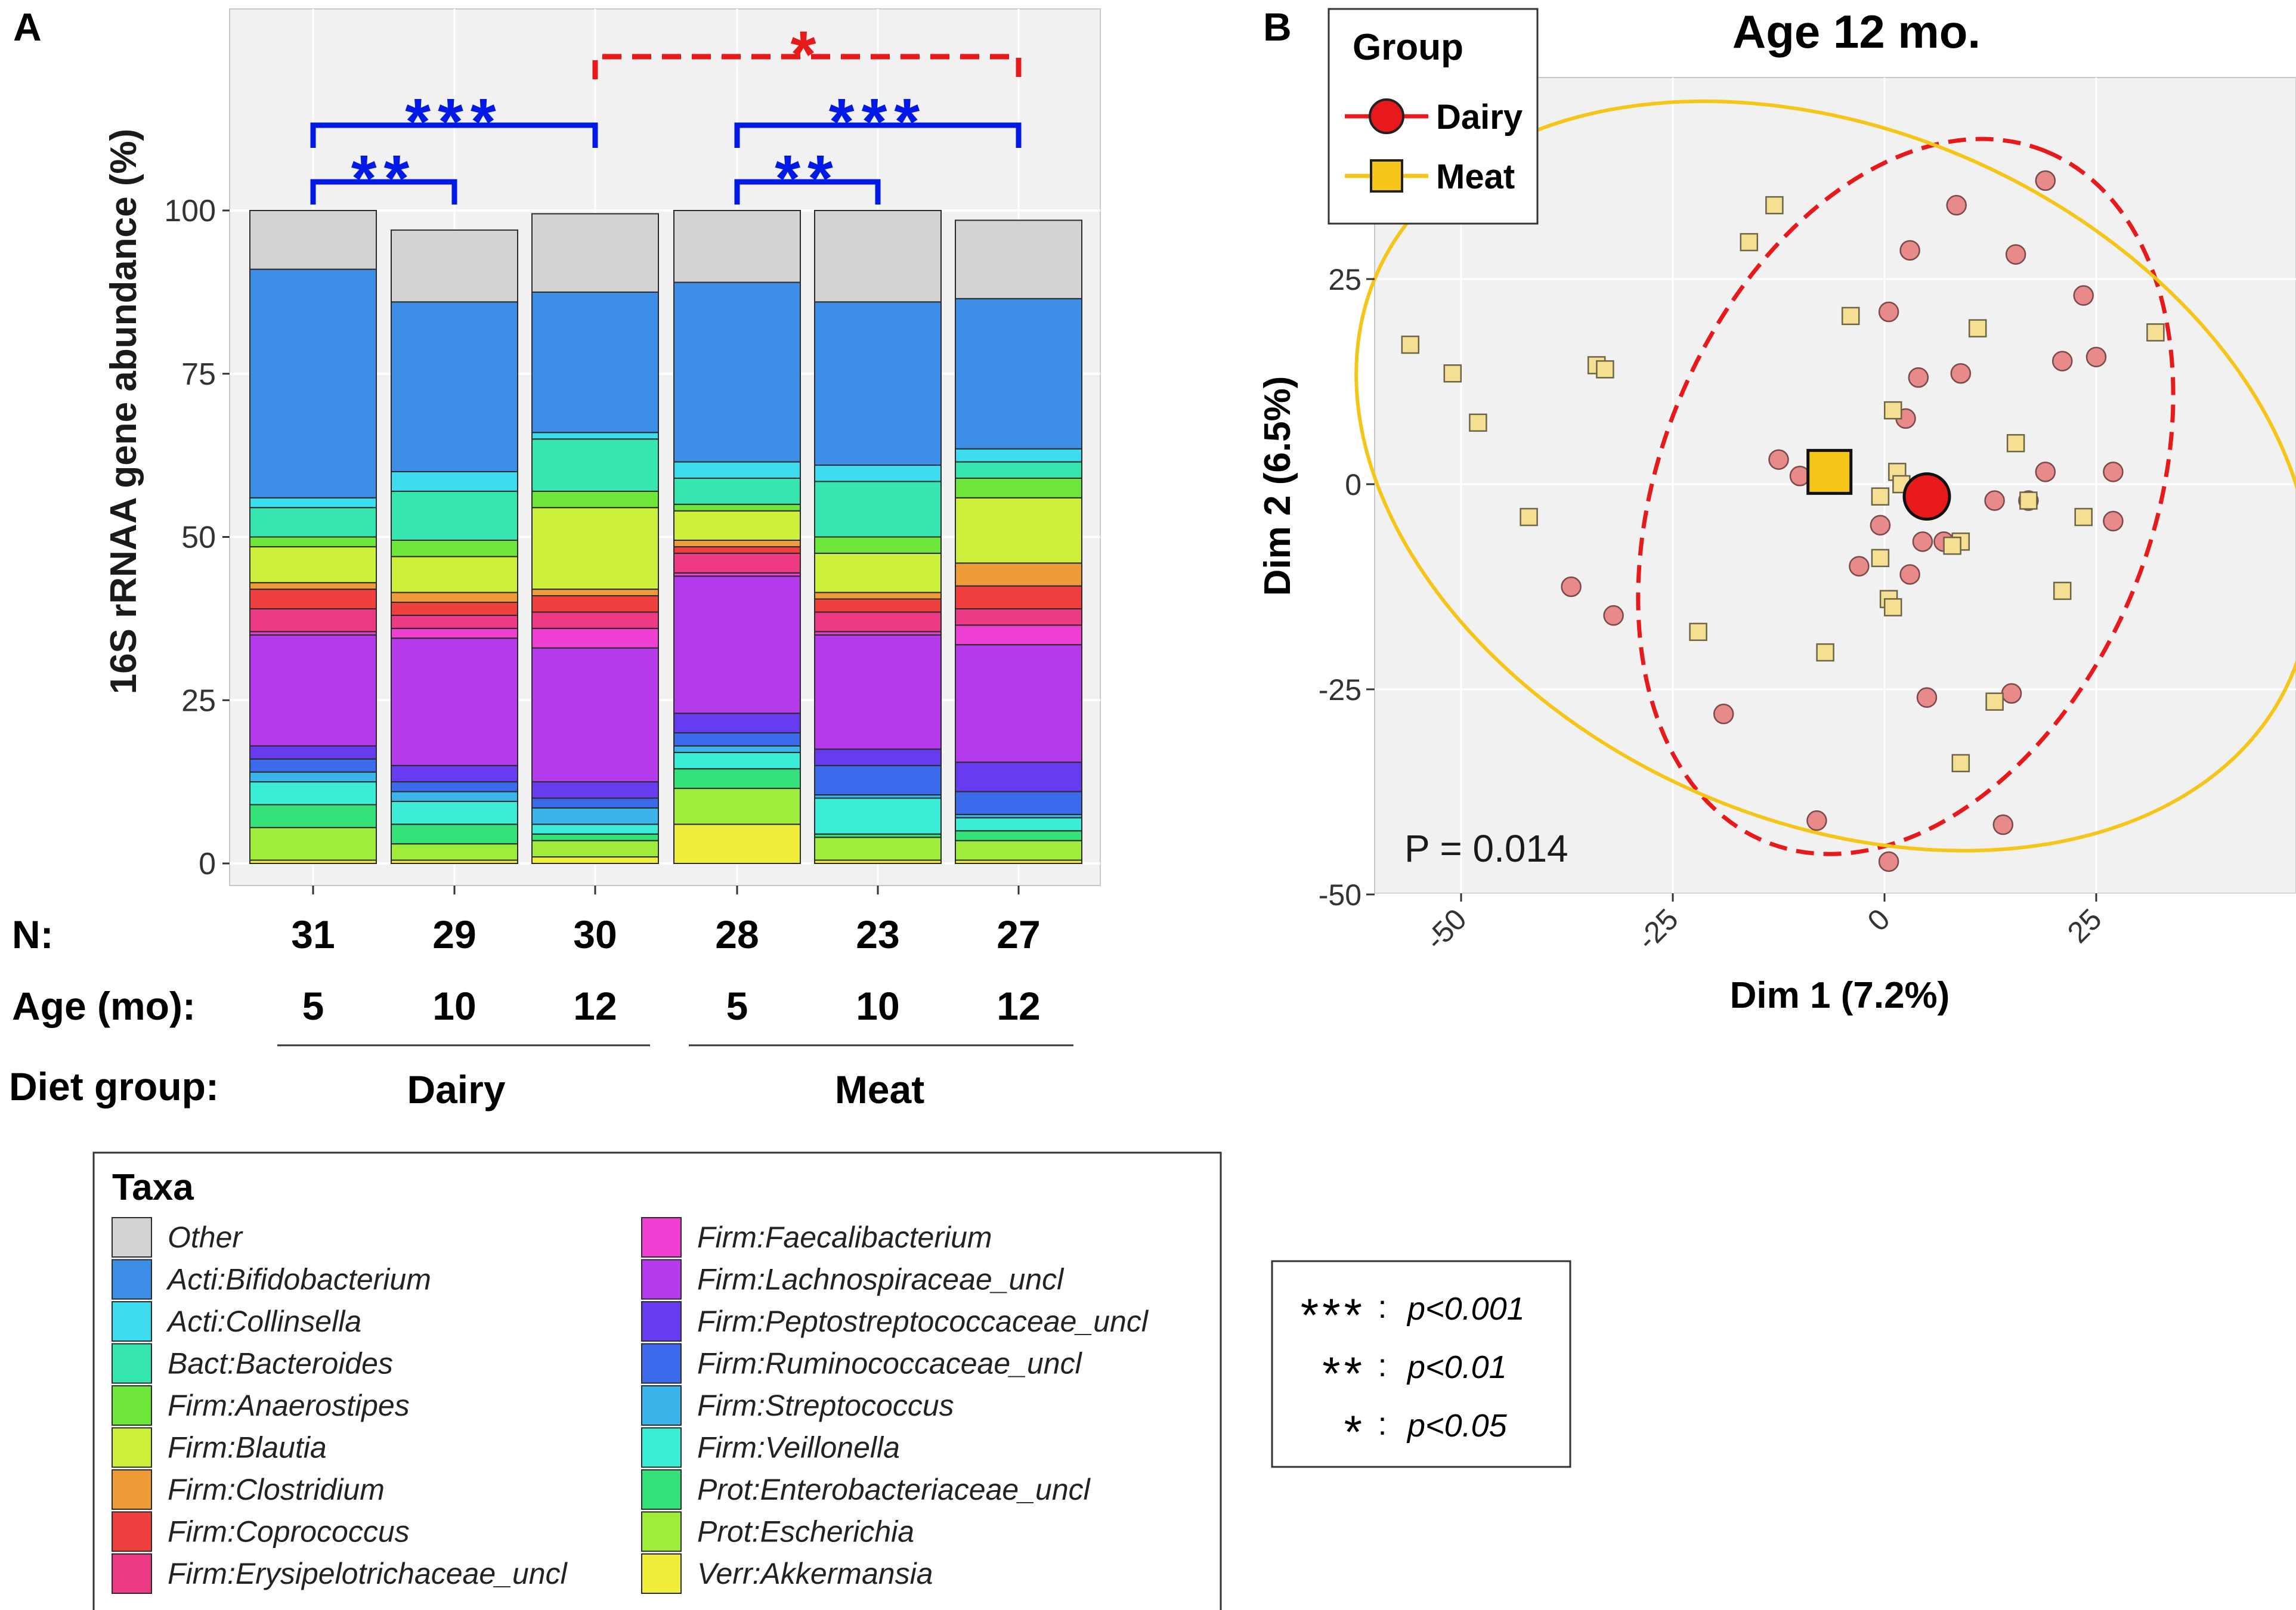 The image size is (2296, 1610). Describe the element at coordinates (595, 860) in the screenshot. I see `bar-segment-verr-akkermansia` at that location.